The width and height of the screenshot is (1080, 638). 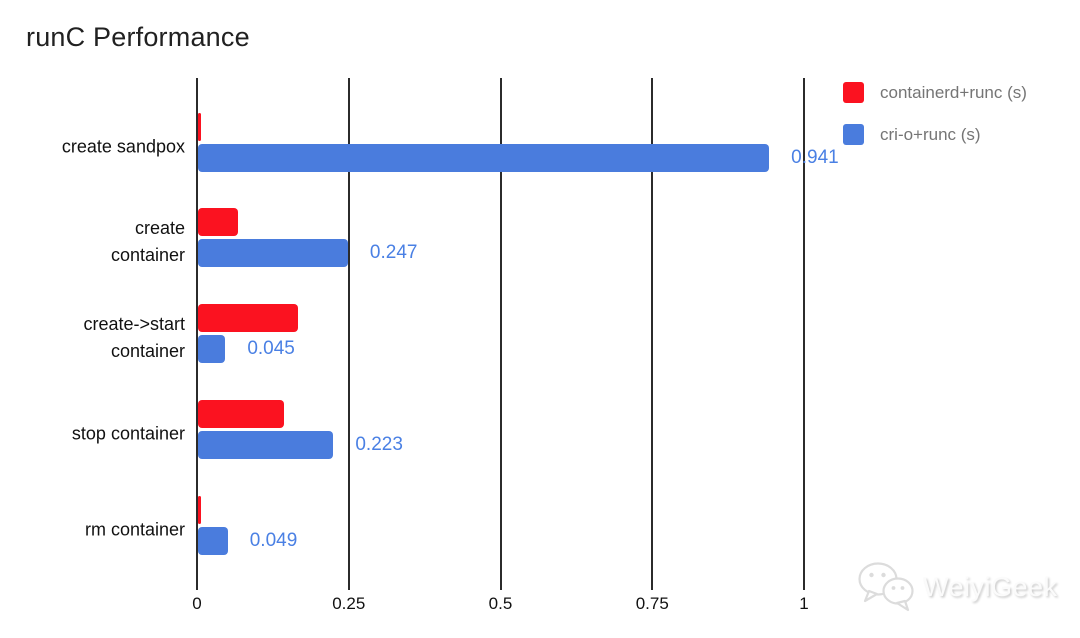 What do you see at coordinates (815, 157) in the screenshot?
I see `value-label: 0.941` at bounding box center [815, 157].